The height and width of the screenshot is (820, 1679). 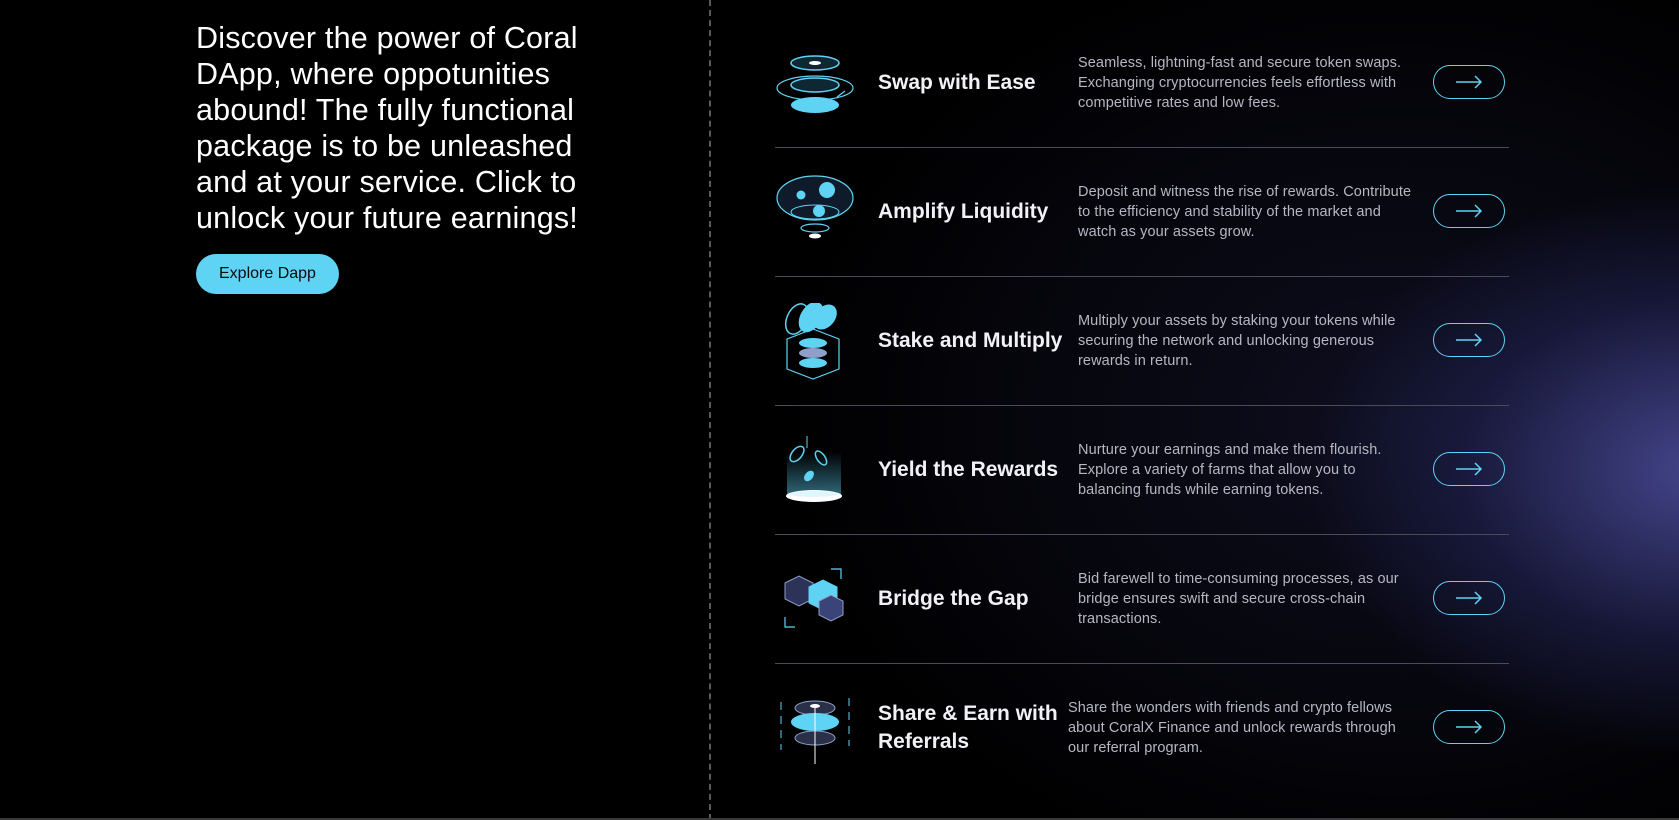 What do you see at coordinates (267, 274) in the screenshot?
I see `explore-dapp-button: Explore Dapp` at bounding box center [267, 274].